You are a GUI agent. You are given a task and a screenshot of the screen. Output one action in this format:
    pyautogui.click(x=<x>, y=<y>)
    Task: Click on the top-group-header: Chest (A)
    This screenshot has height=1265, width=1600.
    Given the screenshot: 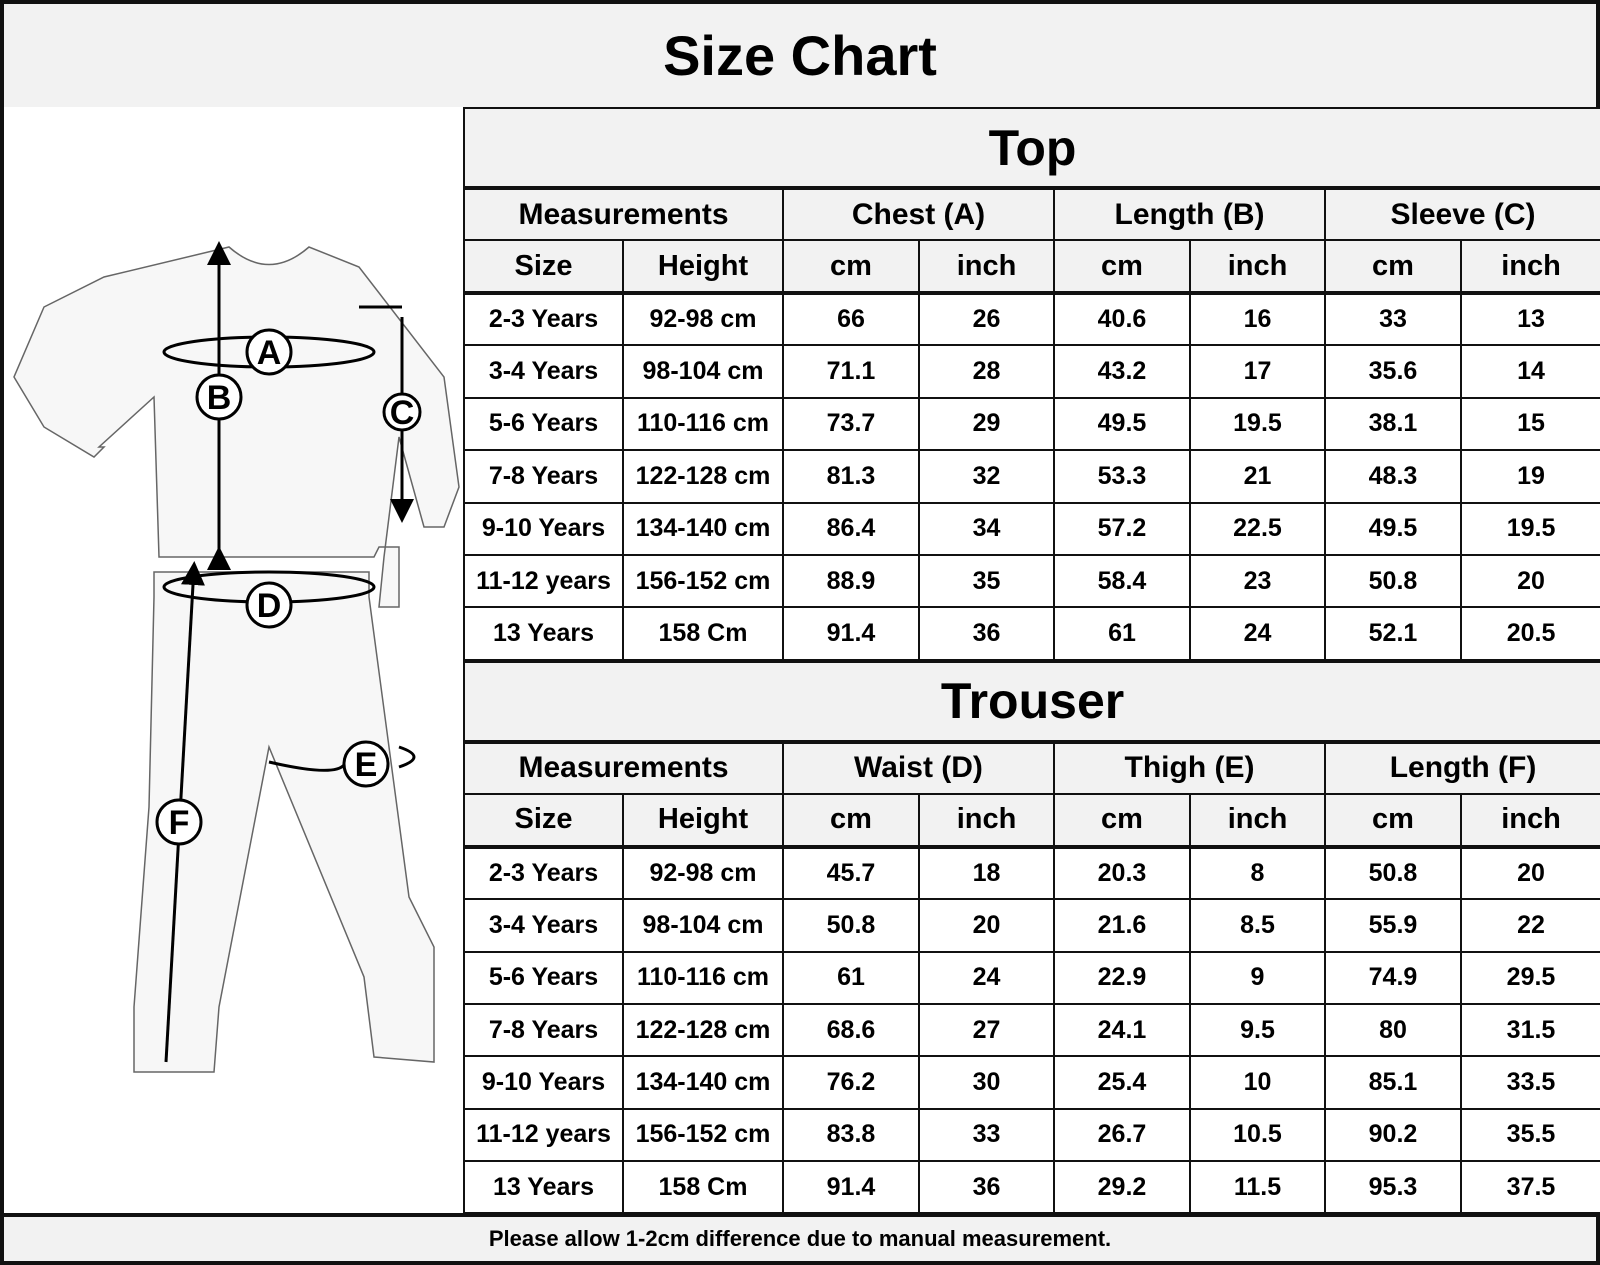 What is the action you would take?
    pyautogui.click(x=918, y=214)
    